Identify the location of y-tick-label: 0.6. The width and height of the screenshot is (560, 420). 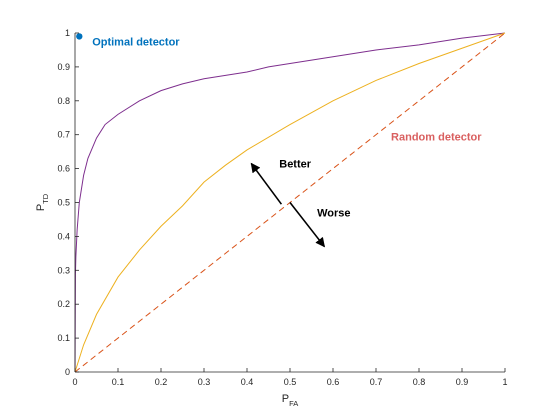
(63, 169).